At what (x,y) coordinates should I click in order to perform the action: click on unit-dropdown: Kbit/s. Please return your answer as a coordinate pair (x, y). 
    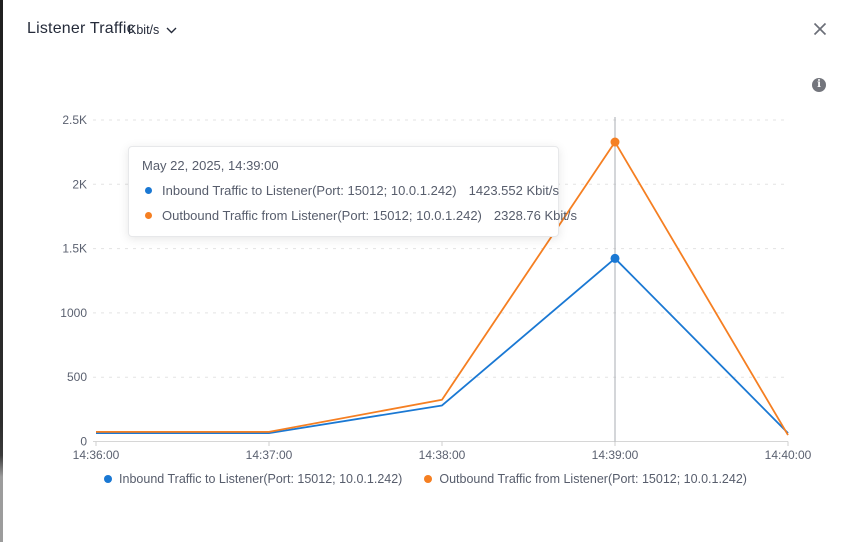
    Looking at the image, I should click on (152, 30).